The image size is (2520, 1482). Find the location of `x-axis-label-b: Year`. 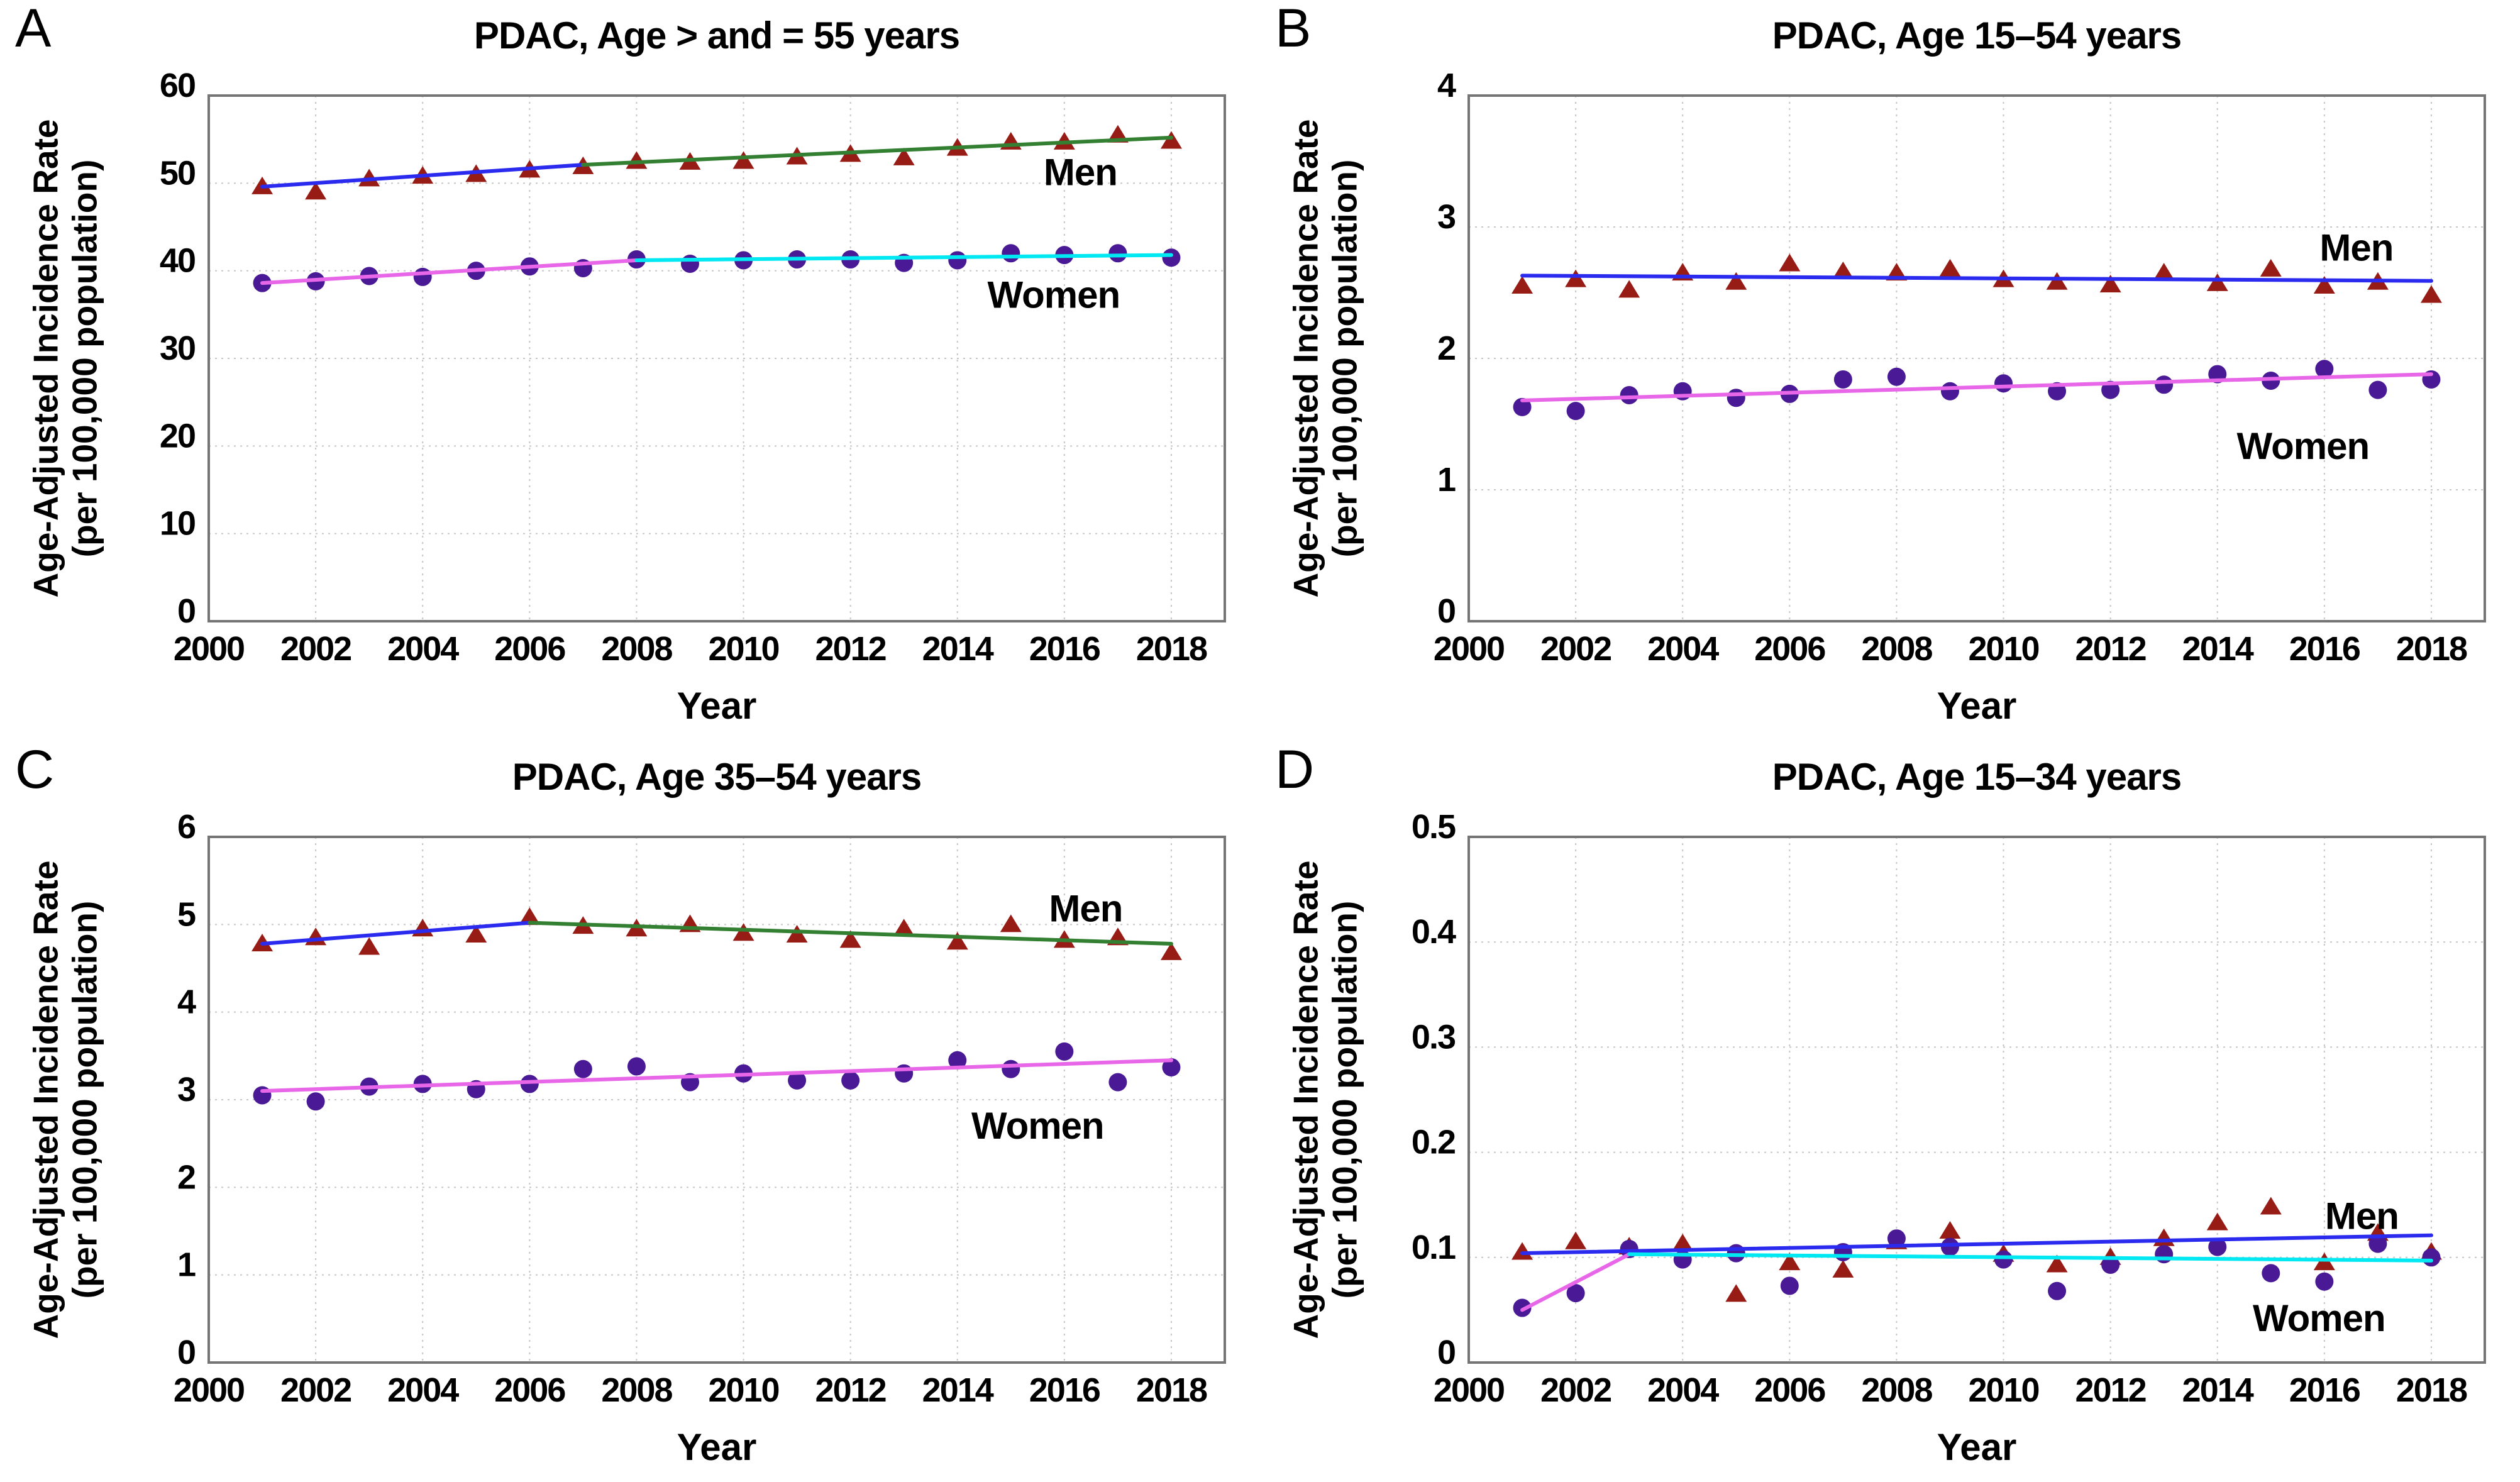

x-axis-label-b: Year is located at coordinates (1977, 706).